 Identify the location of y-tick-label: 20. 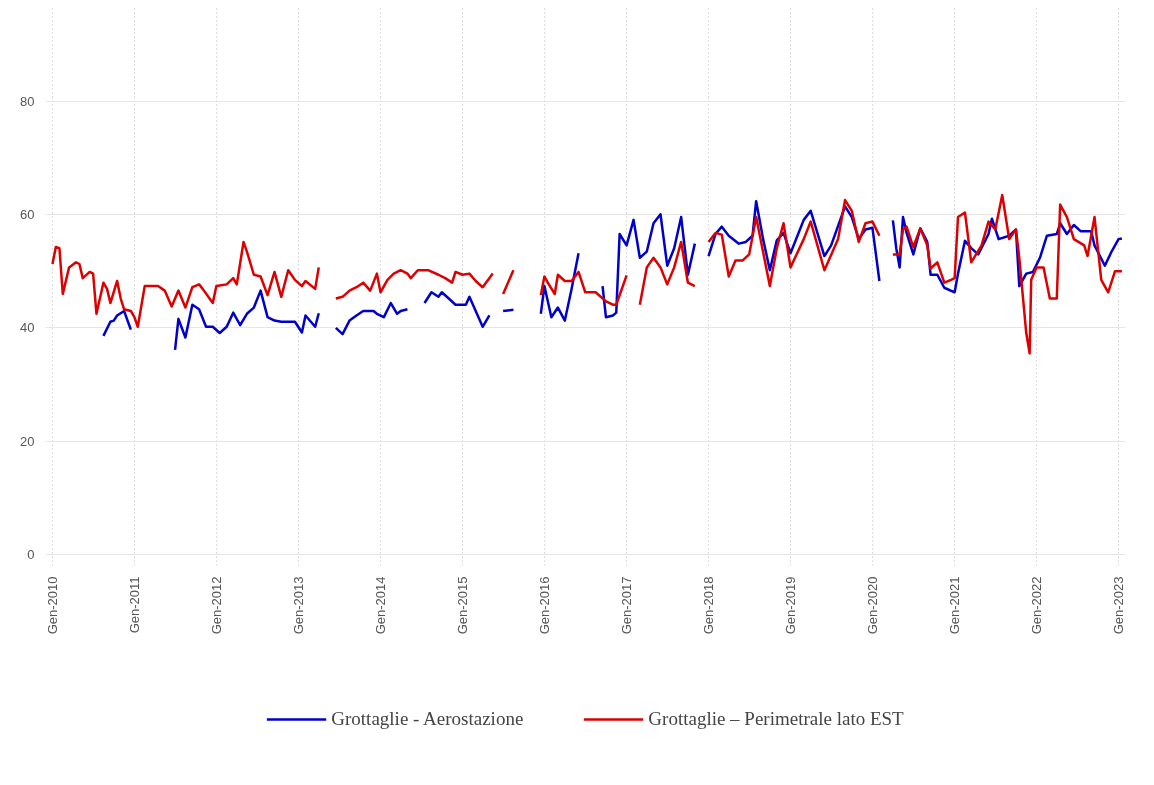
(27, 441).